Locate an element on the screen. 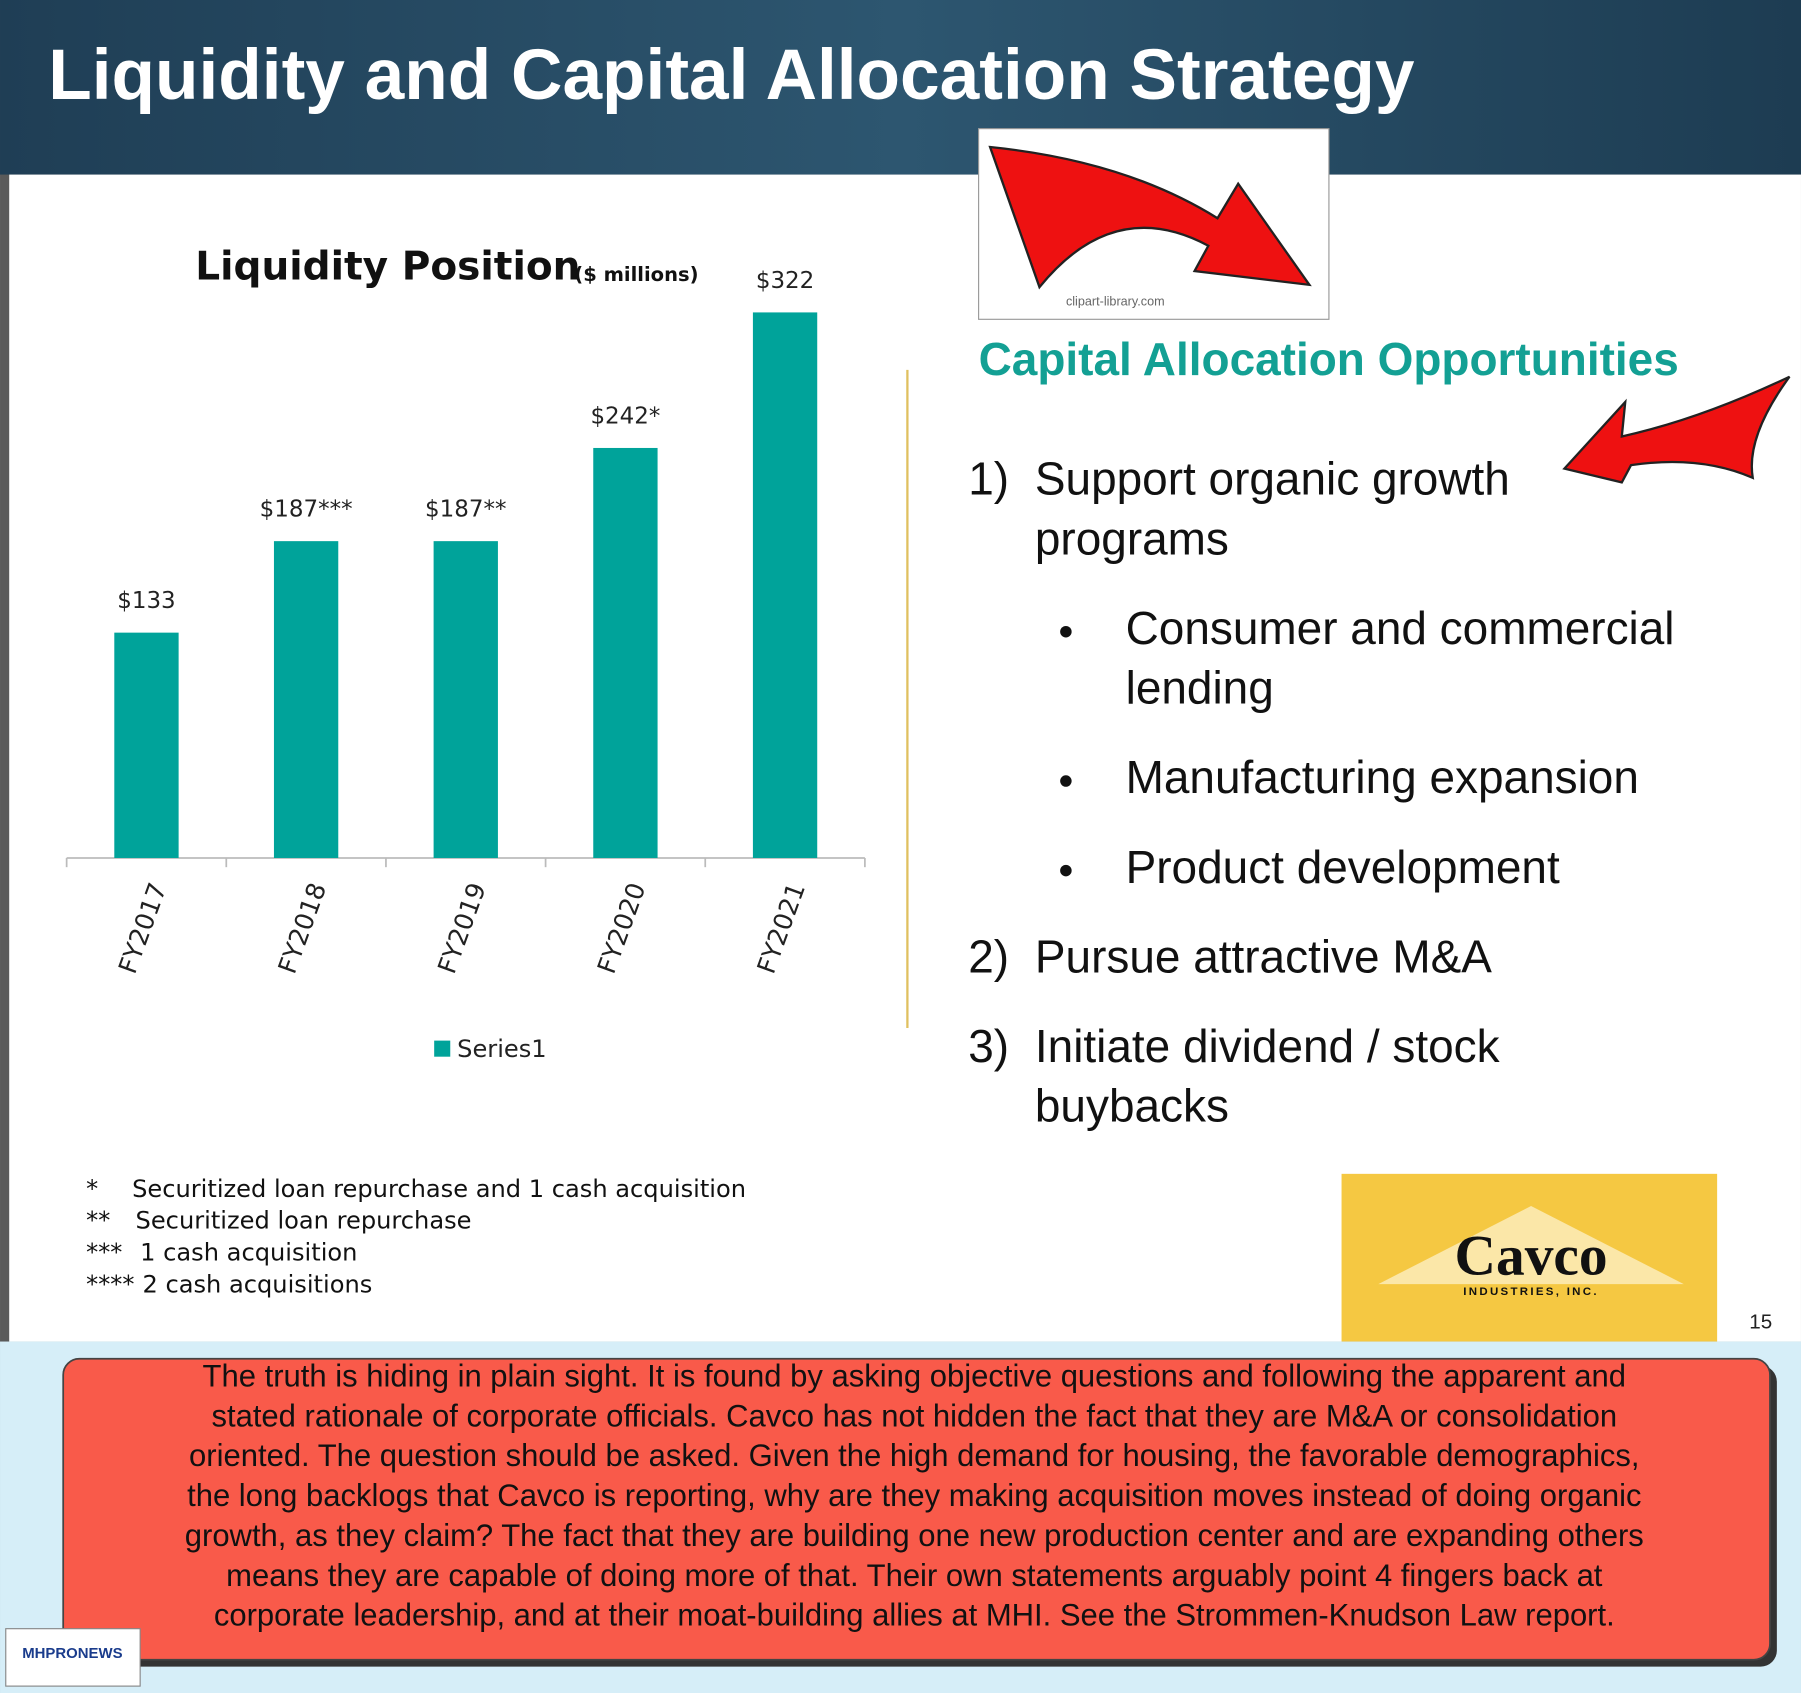 Image resolution: width=1801 pixels, height=1693 pixels. watermark-text: MHPRONEWS is located at coordinates (72, 1653).